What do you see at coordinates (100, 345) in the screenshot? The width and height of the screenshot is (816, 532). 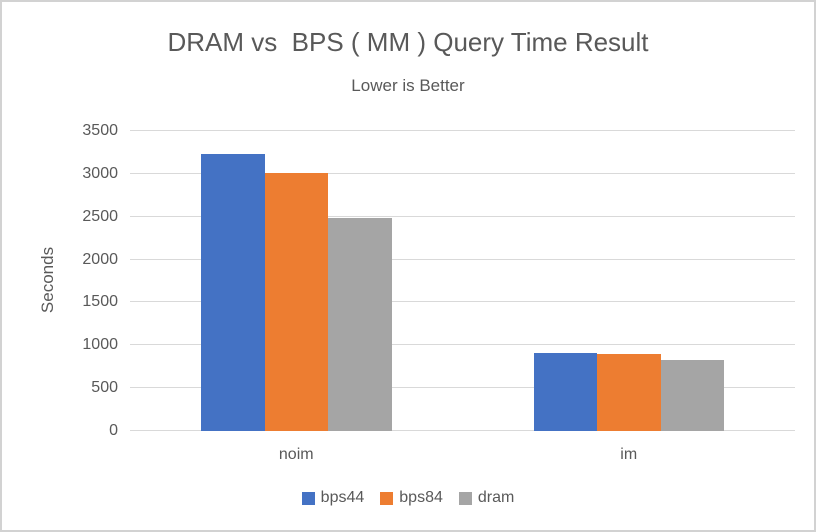 I see `y-tick-label-1000: 1000` at bounding box center [100, 345].